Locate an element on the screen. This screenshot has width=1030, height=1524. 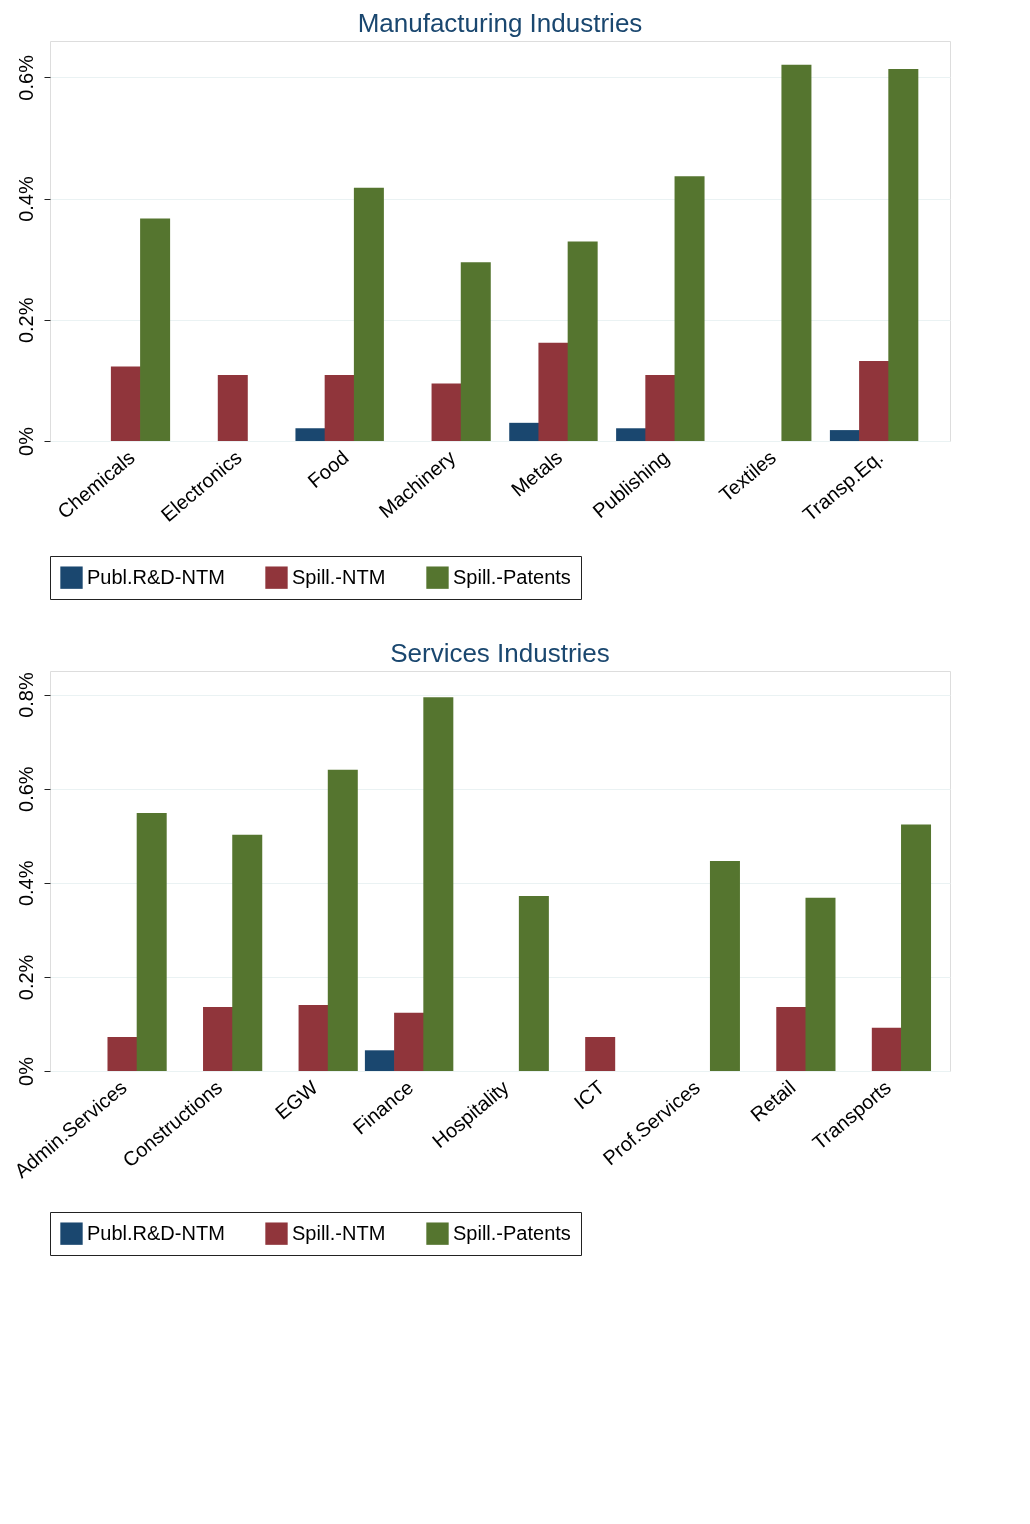
chart-title: Services Industries is located at coordinates (500, 653).